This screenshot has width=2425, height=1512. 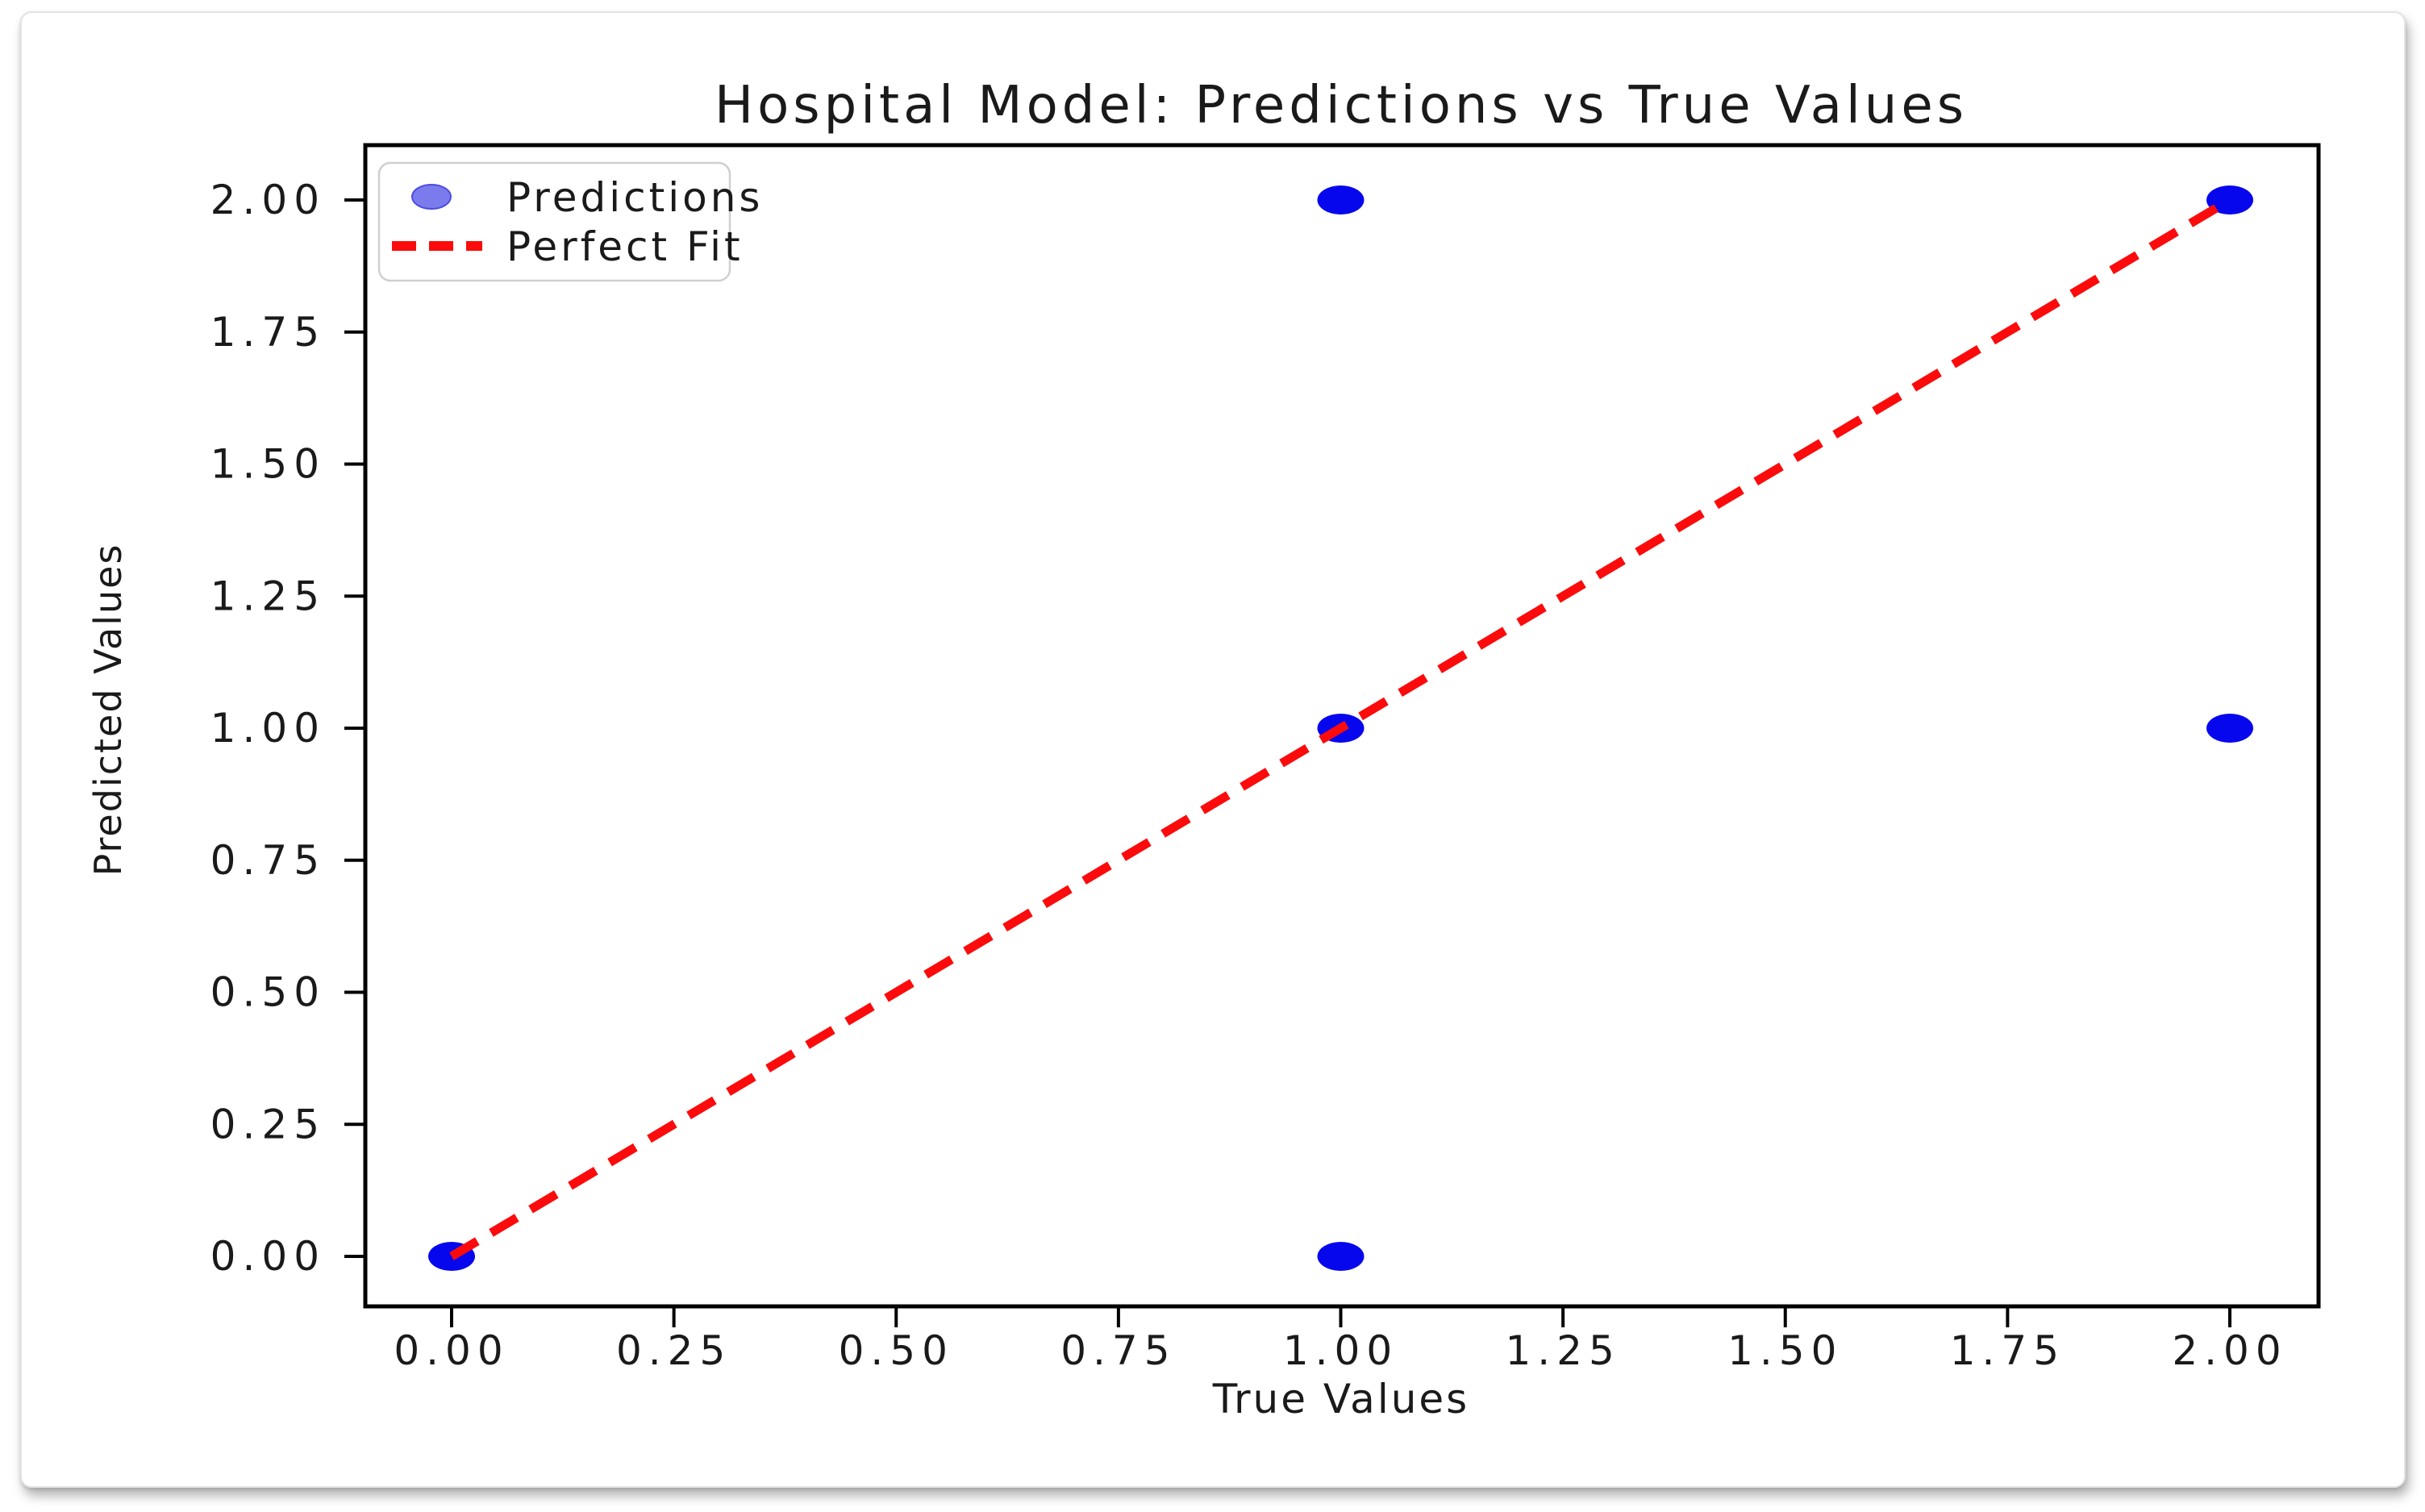 I want to click on y-axis-label: Predicted Values, so click(x=108, y=710).